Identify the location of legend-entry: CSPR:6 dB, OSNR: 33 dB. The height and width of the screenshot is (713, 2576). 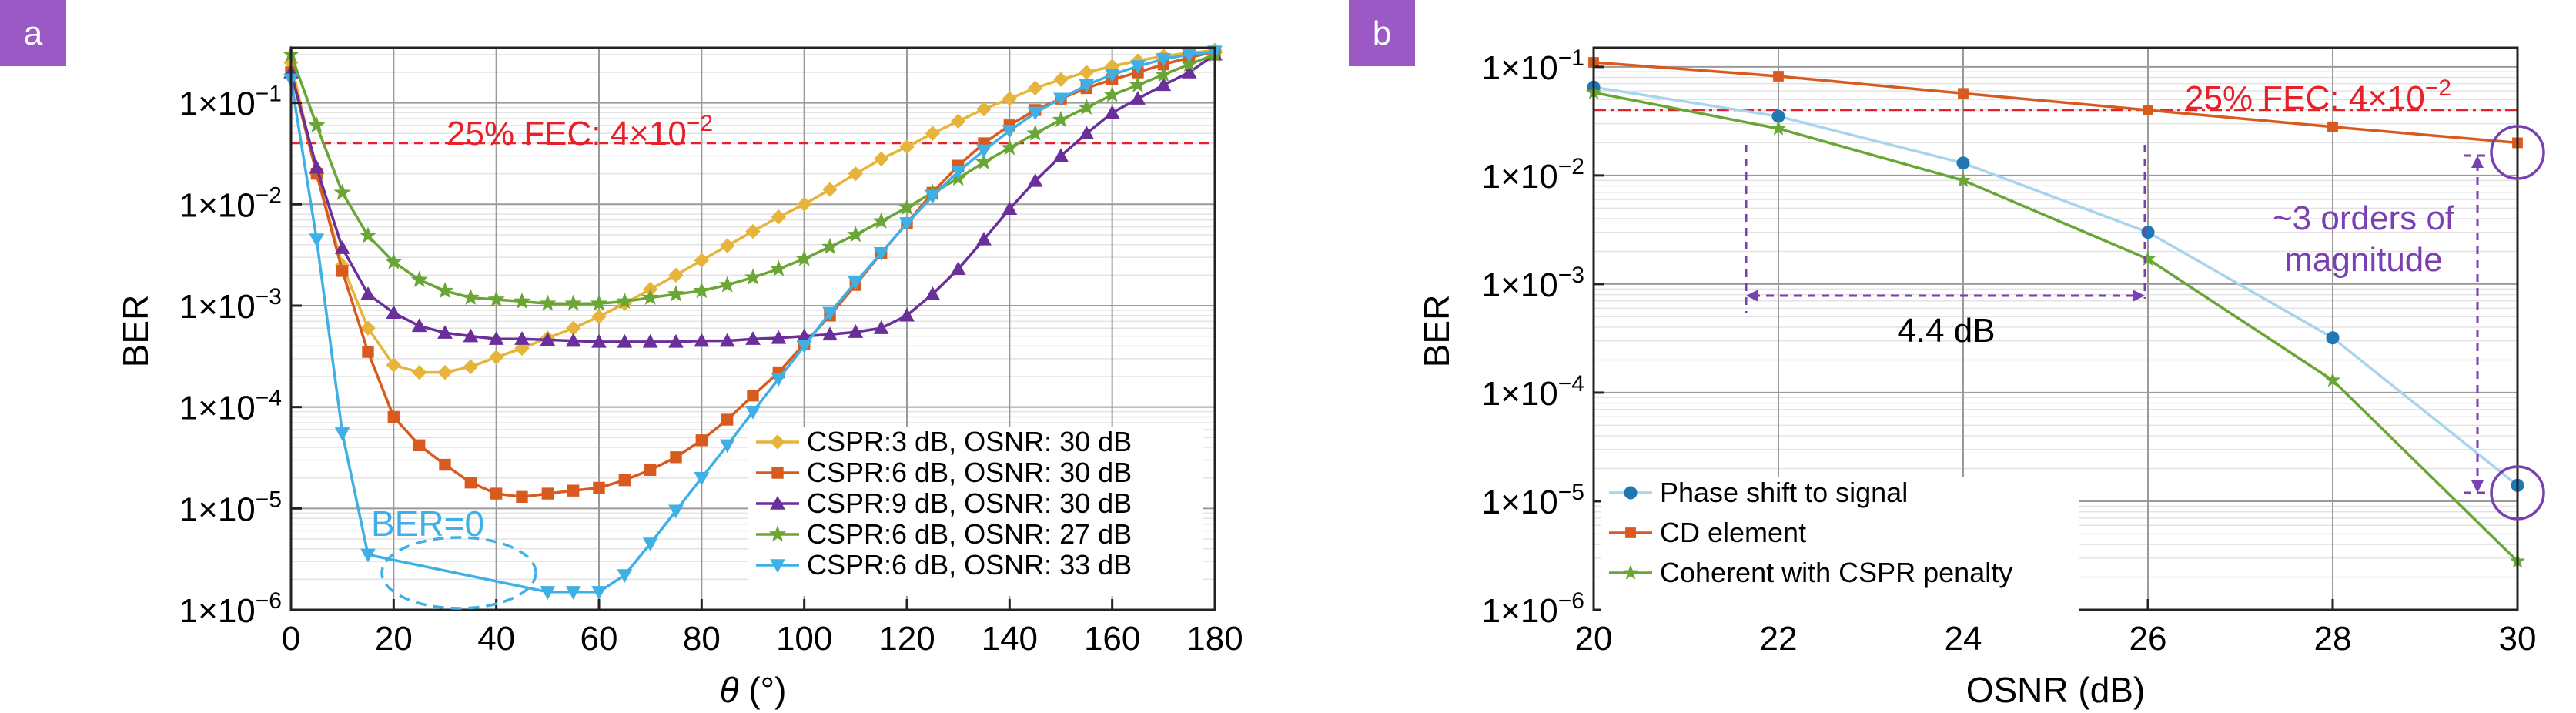
(944, 565).